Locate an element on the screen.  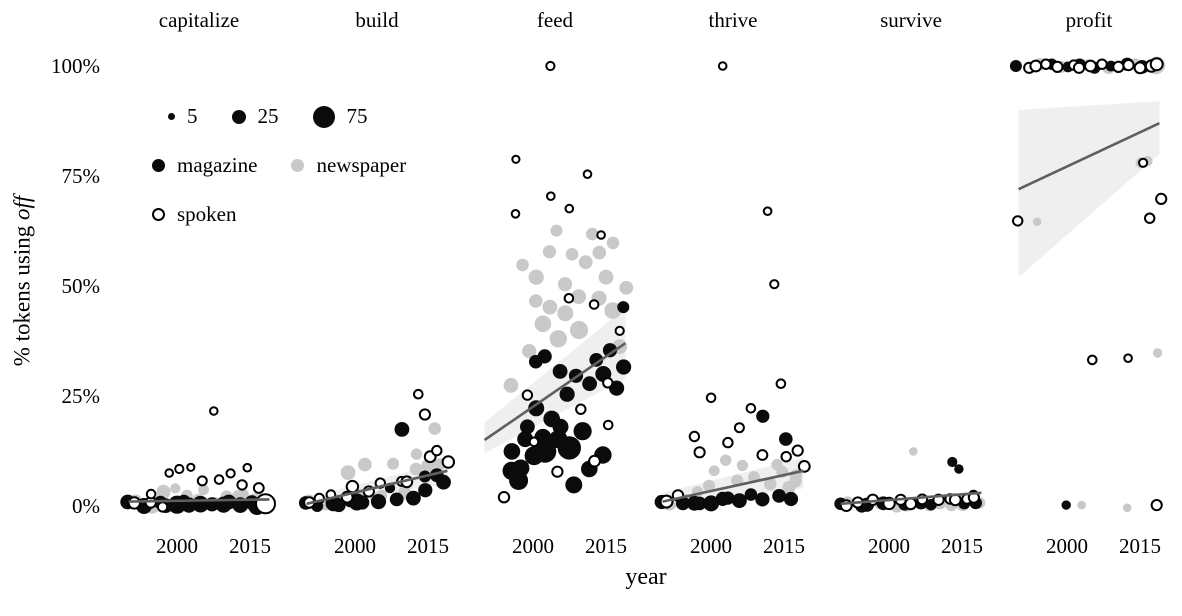
panel-thrive is located at coordinates (733, 281).